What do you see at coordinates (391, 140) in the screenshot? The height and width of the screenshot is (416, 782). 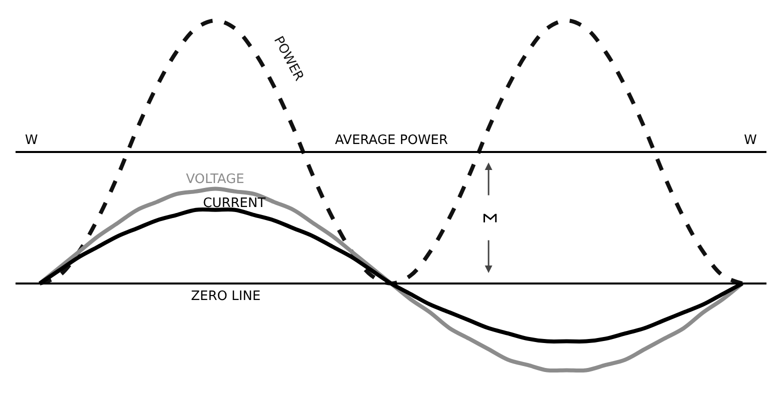 I see `ref-line-label: AVERAGE POWER` at bounding box center [391, 140].